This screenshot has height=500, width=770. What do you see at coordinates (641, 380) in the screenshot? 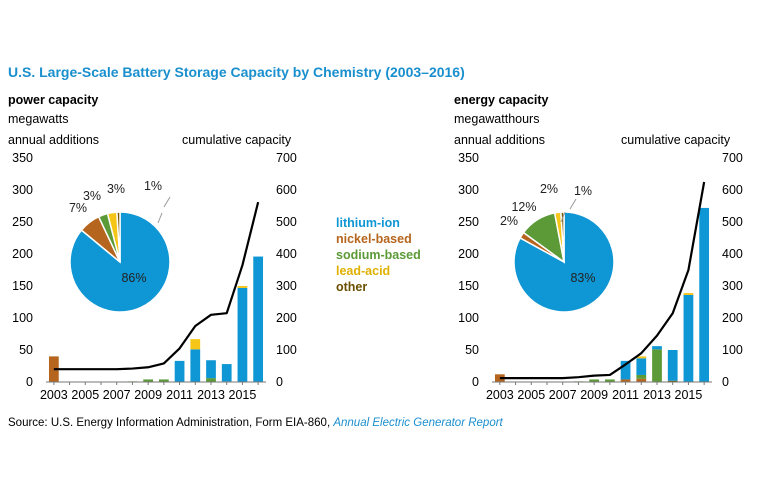
I see `energy-bar-nickel-based-2012` at bounding box center [641, 380].